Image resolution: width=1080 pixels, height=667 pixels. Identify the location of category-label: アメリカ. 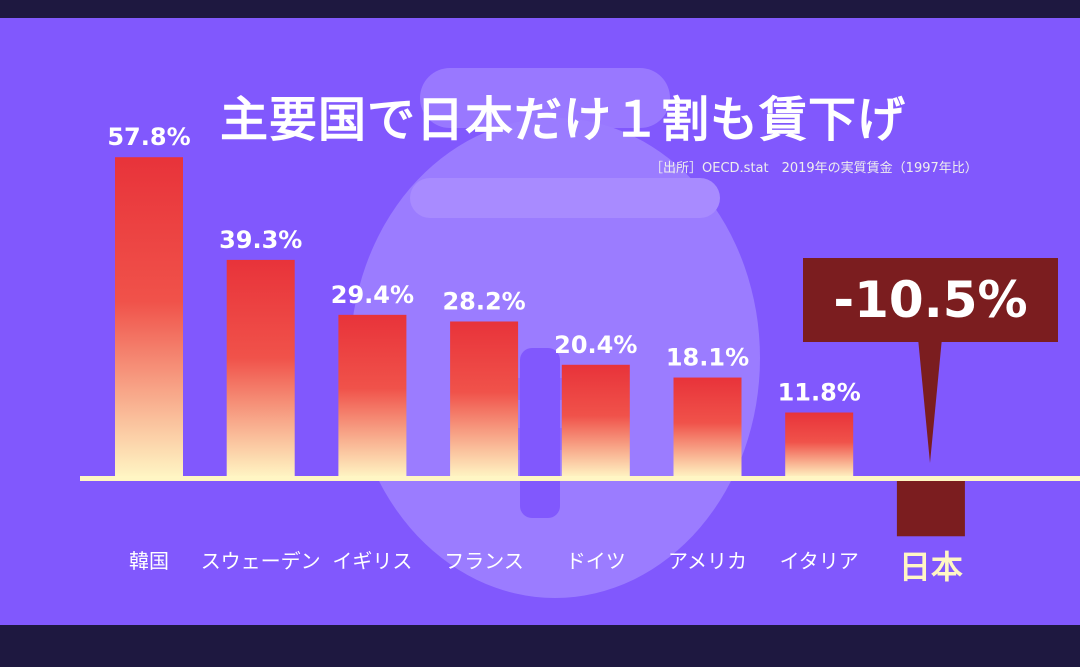
(707, 561).